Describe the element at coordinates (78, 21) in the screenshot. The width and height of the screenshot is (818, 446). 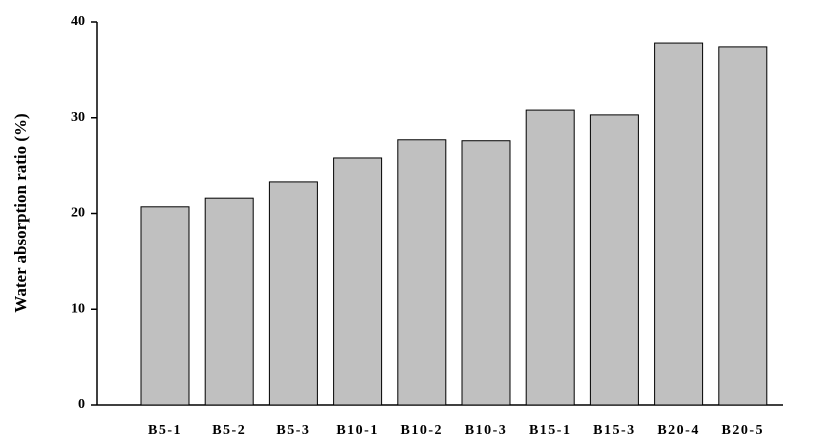
I see `y-tick-label: 40` at that location.